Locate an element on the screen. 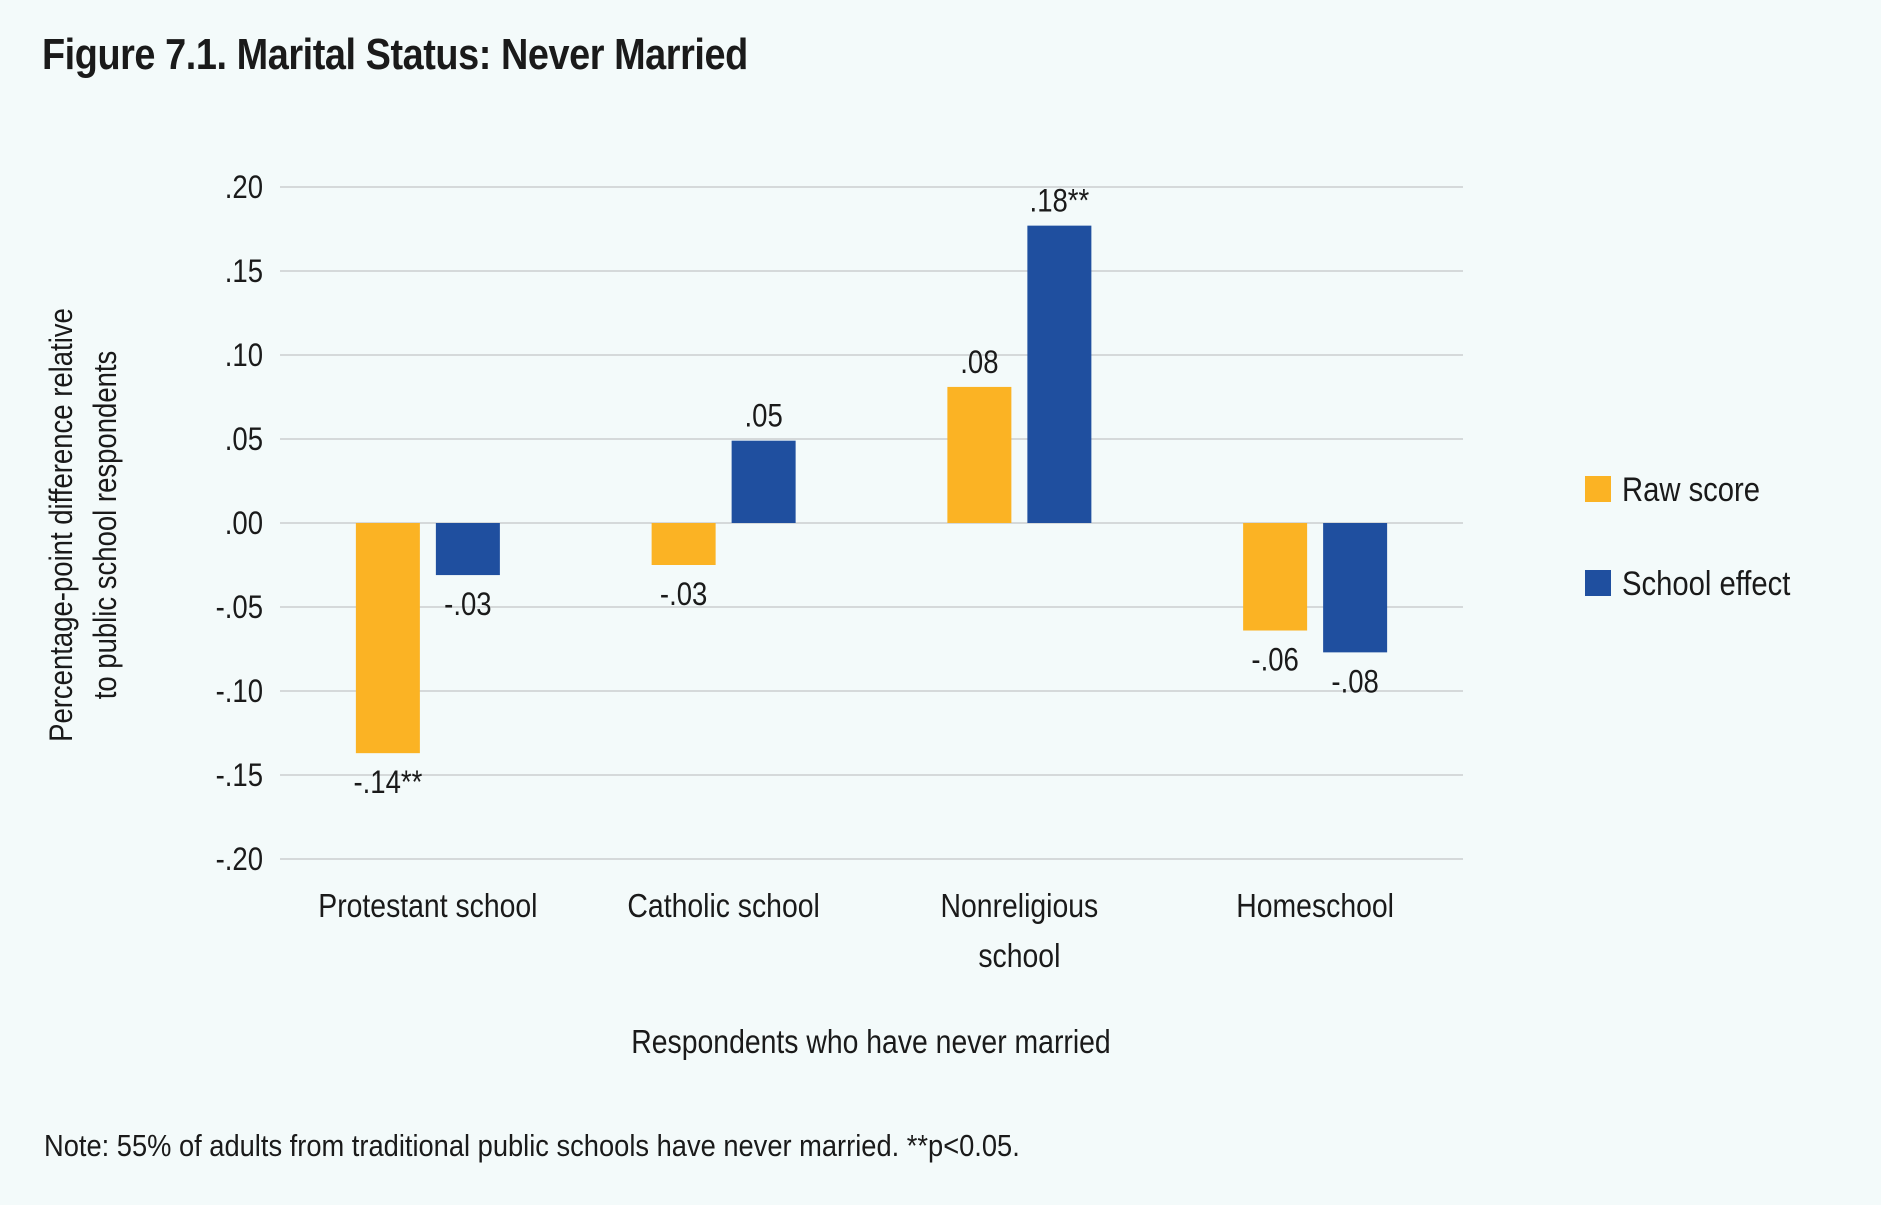 The image size is (1881, 1205). data-label: .05 is located at coordinates (764, 416).